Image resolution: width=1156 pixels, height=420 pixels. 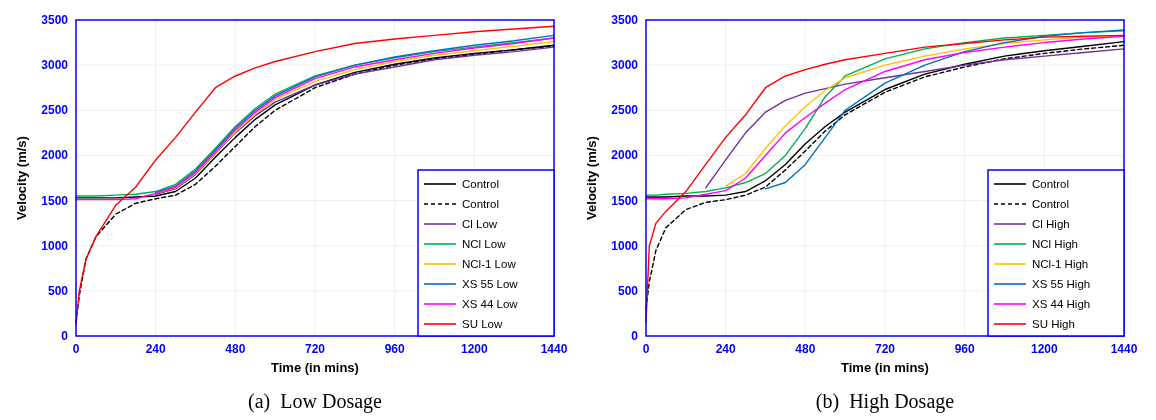 I want to click on legend-label: NCl High, so click(x=1055, y=244).